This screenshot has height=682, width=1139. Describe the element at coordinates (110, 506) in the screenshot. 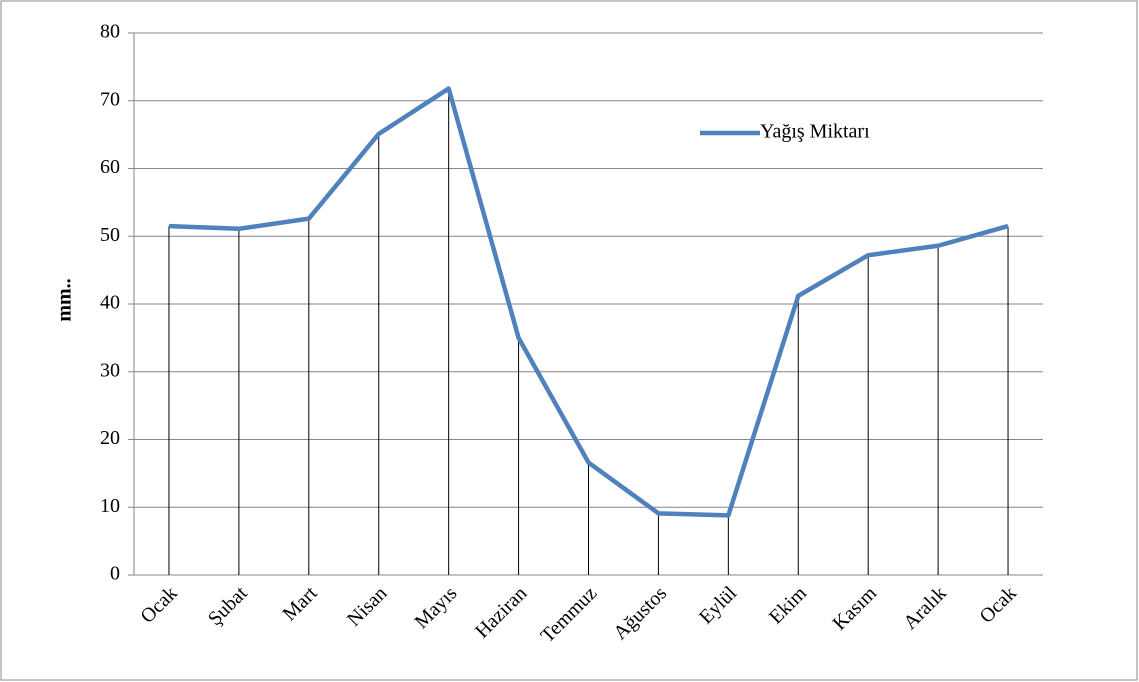

I see `y-tick-label: 10` at that location.